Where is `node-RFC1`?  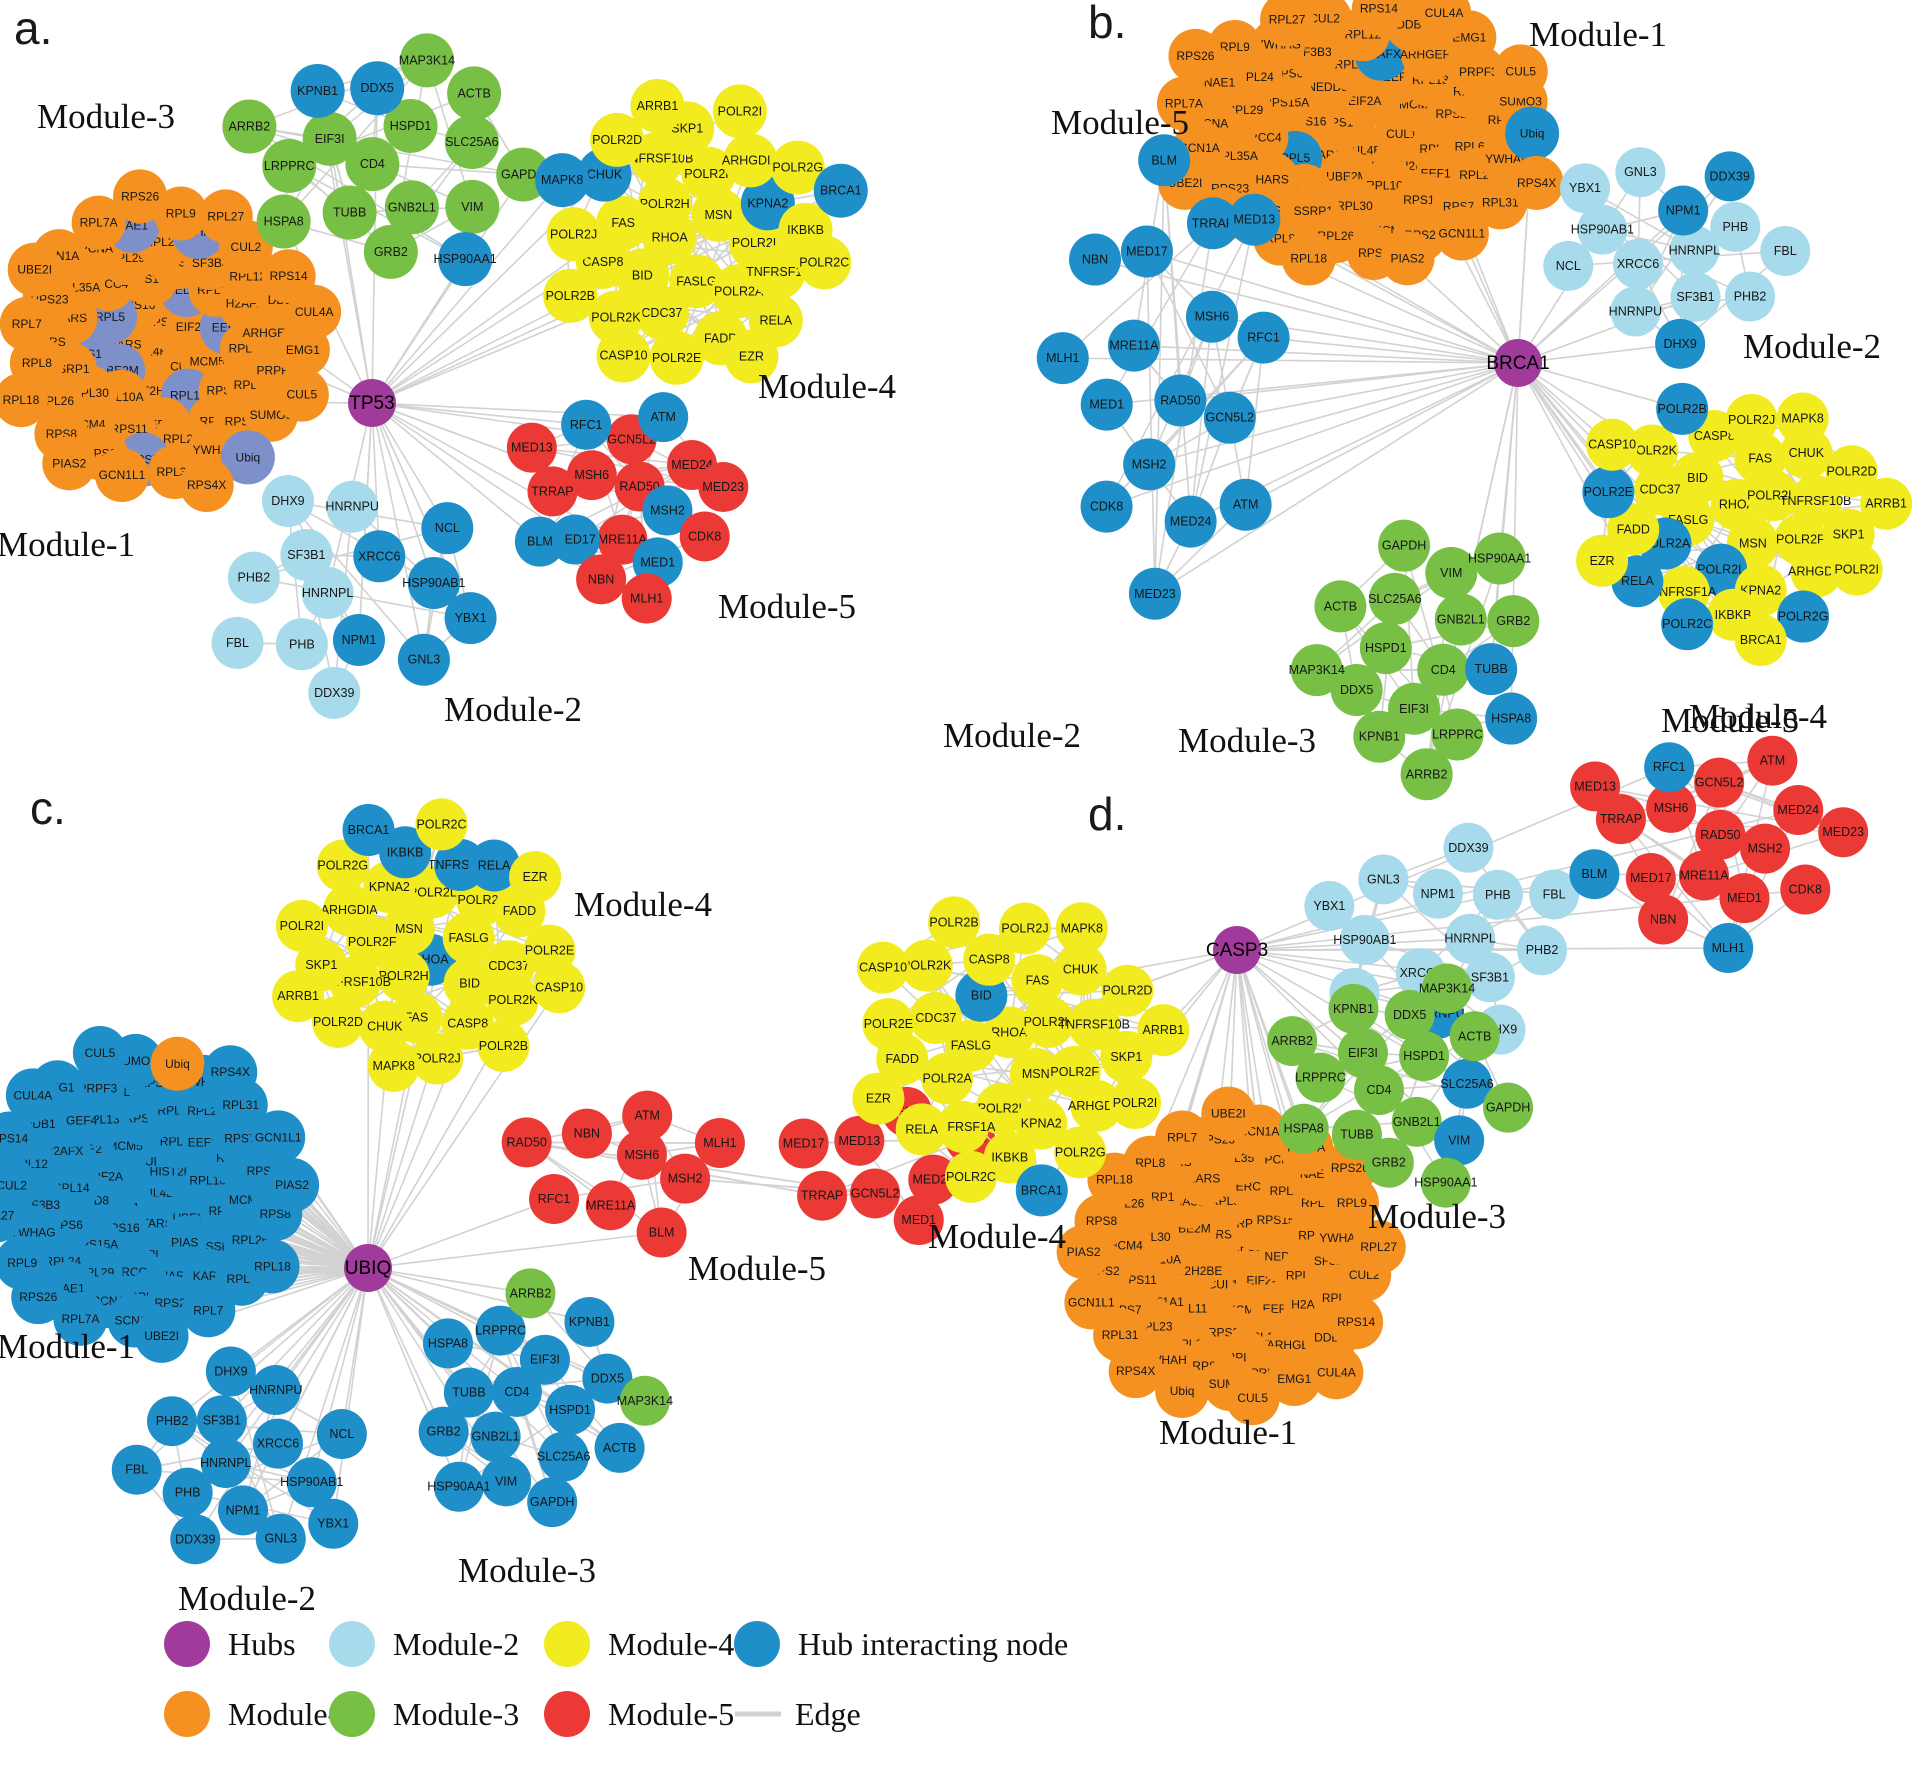
node-RFC1 is located at coordinates (1669, 767).